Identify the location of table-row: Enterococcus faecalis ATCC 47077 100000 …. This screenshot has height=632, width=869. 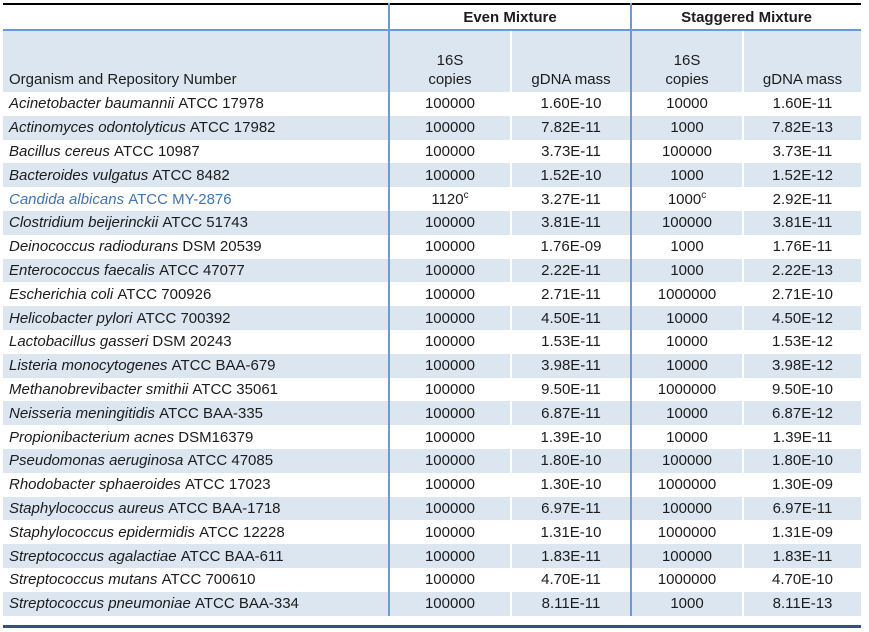
(432, 270).